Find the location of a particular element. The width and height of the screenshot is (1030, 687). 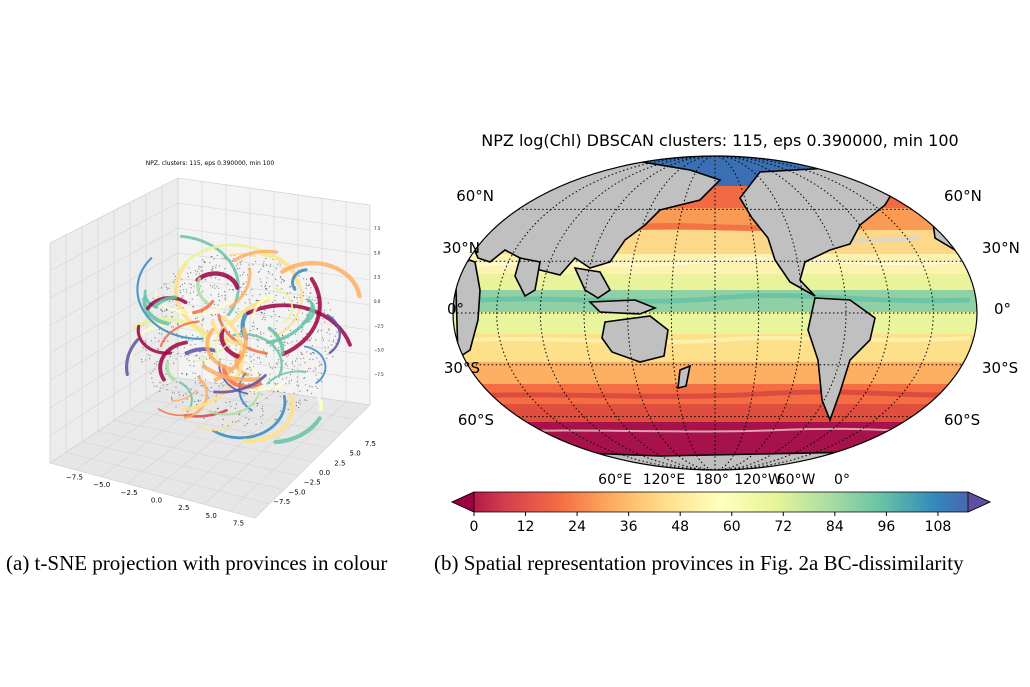

colorbar-tick-label: 36 is located at coordinates (629, 527).